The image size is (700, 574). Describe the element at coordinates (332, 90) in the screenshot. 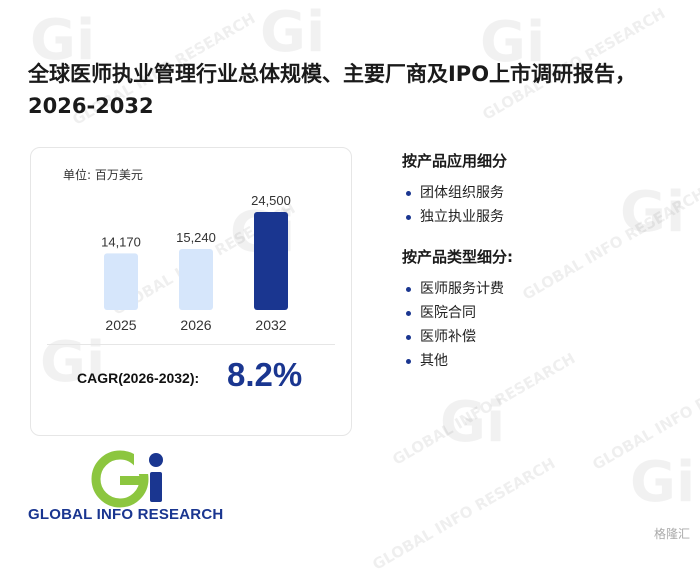

I see `page-title: 全球医师执业管理行业总体规模、主要厂商及IPO上市调研报告，2026-2032` at that location.